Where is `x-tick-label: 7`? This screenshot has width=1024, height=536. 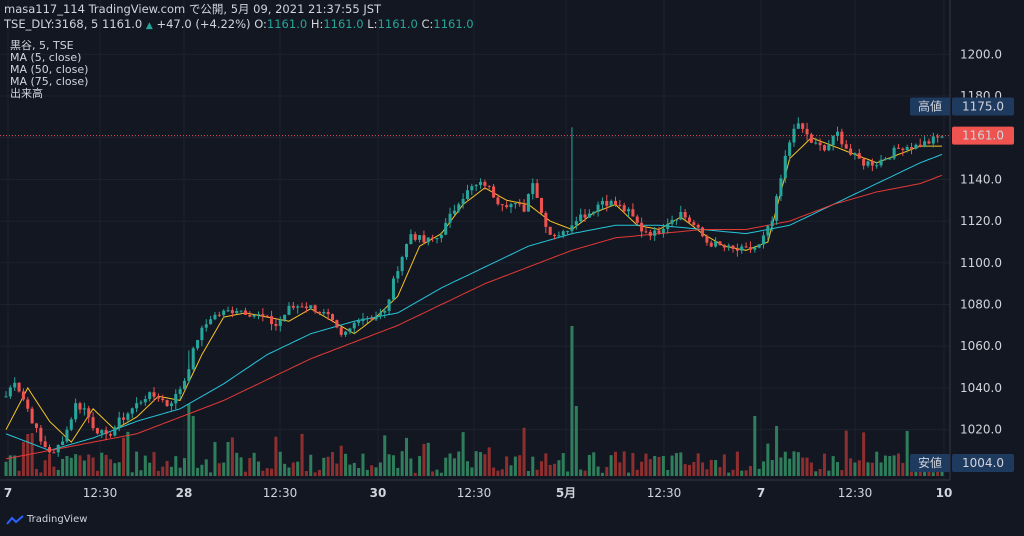
x-tick-label: 7 is located at coordinates (761, 493).